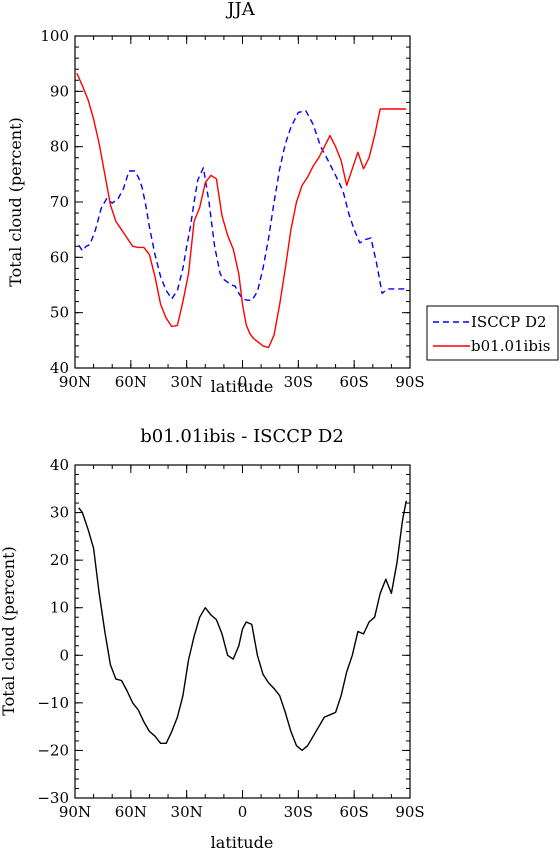 The height and width of the screenshot is (851, 560). What do you see at coordinates (409, 382) in the screenshot?
I see `top-x-tick-label: 90S` at bounding box center [409, 382].